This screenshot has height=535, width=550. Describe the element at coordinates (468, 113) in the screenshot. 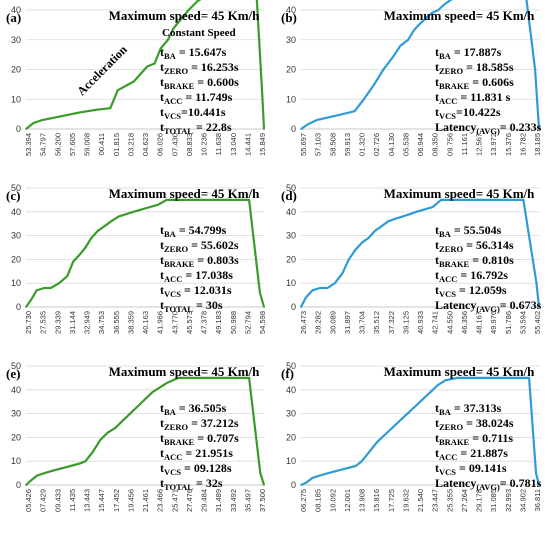

I see `annotation-line: tVCS=10.422s` at that location.